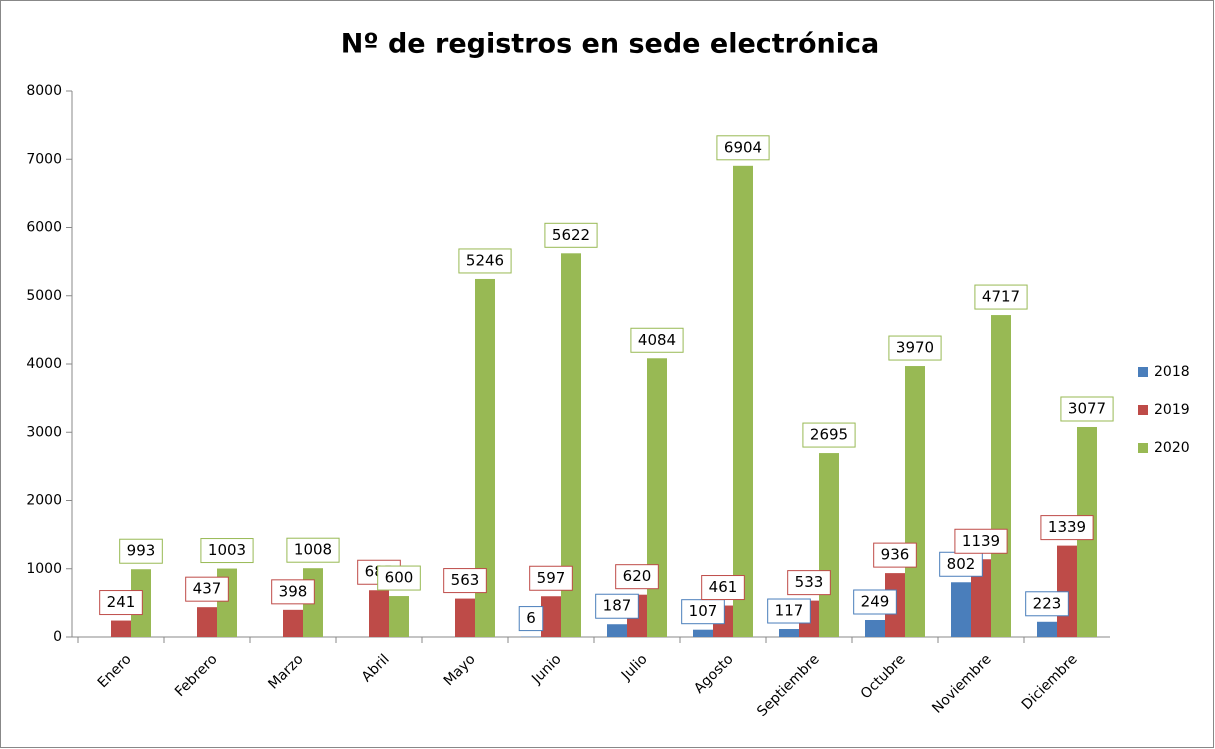 Image resolution: width=1215 pixels, height=749 pixels. I want to click on data-label: 4717, so click(1001, 297).